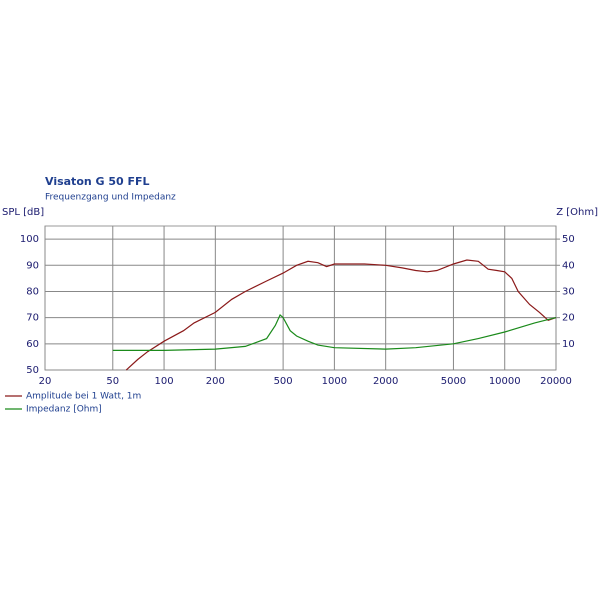  I want to click on legend-label: Amplitude bei 1 Watt, 1m, so click(83, 397).